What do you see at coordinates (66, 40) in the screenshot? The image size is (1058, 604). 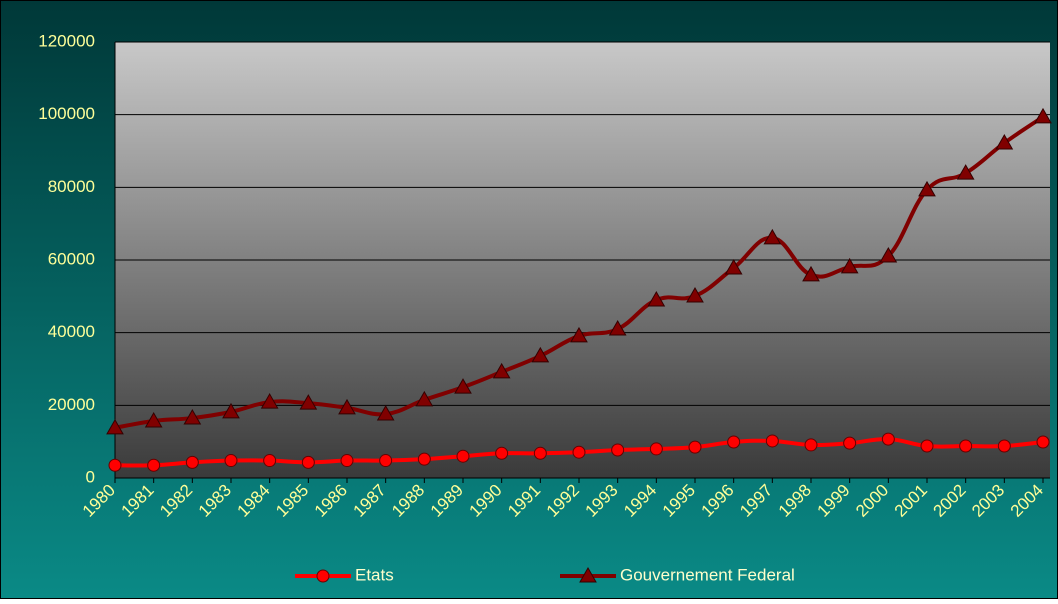 I see `y-tick-label: 120000` at bounding box center [66, 40].